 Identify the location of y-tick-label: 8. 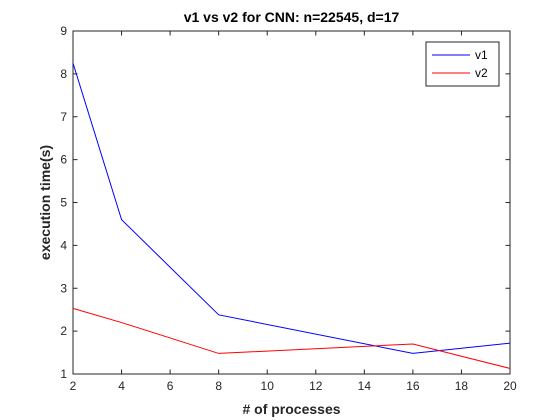
(63, 74).